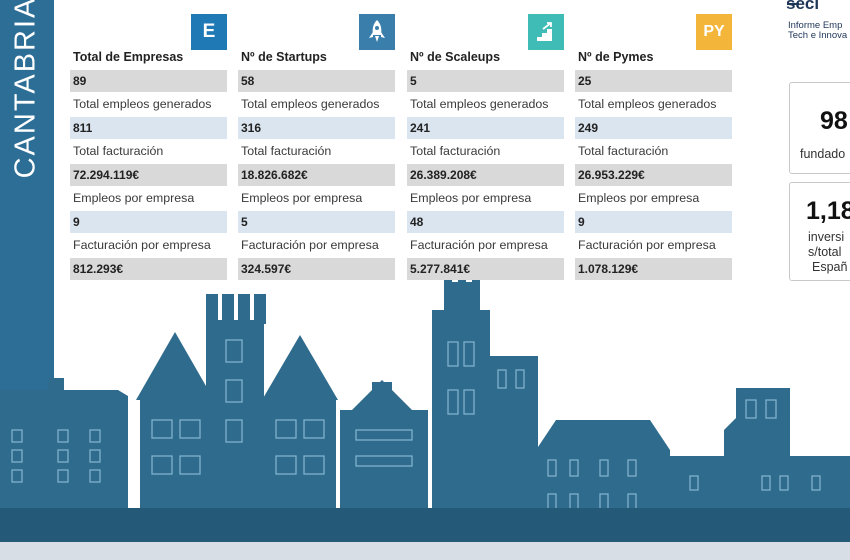 This screenshot has width=850, height=560. I want to click on column-title: Nº de Startups, so click(284, 57).